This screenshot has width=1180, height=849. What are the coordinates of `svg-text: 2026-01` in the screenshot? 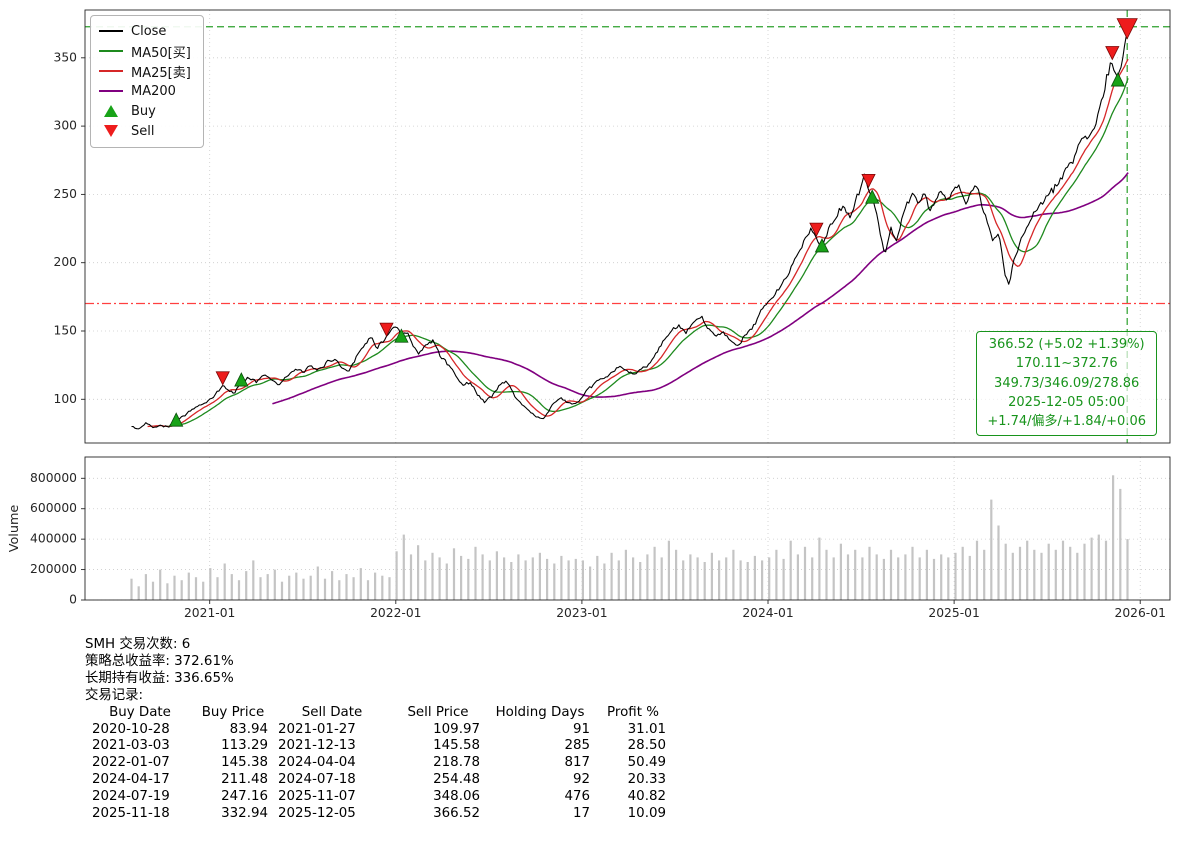 It's located at (1140, 613).